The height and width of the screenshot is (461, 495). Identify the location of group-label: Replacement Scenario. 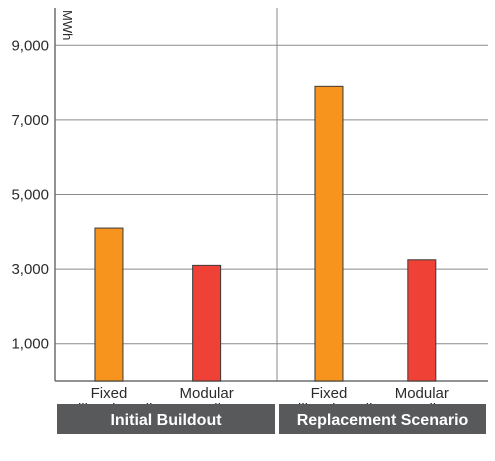
(383, 420).